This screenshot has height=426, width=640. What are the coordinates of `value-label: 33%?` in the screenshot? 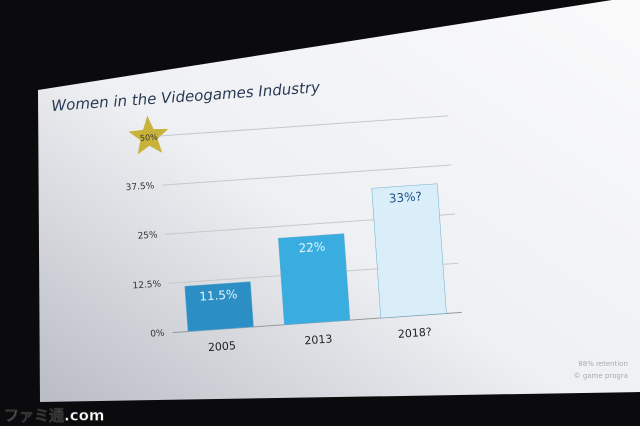 It's located at (405, 197).